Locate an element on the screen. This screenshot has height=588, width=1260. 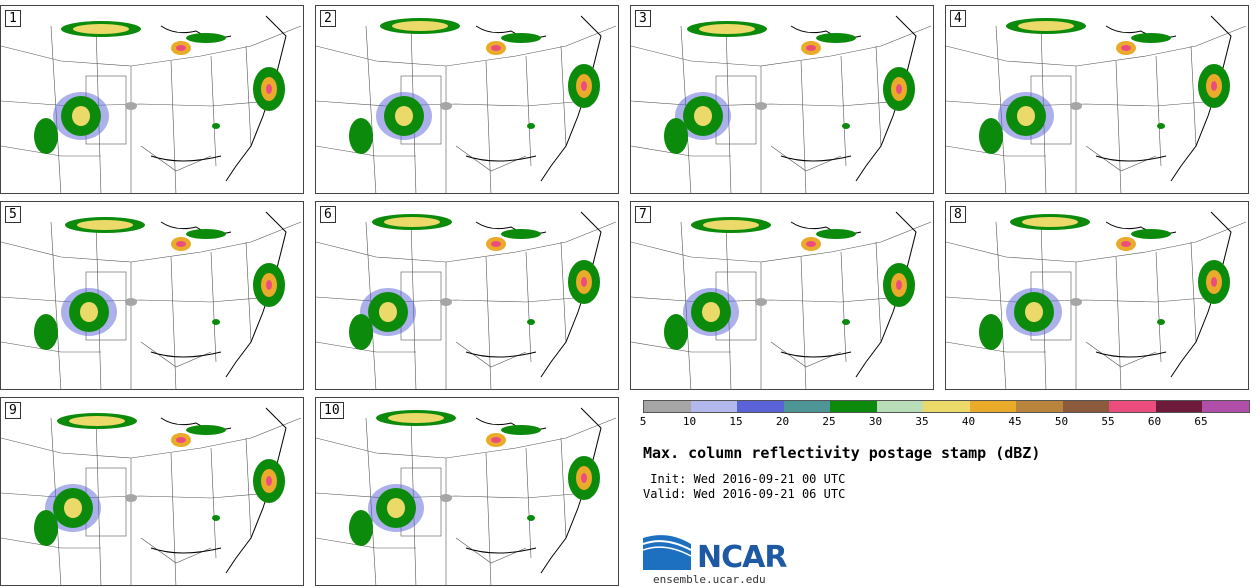
colorbar-tick-label: 5 is located at coordinates (643, 421).